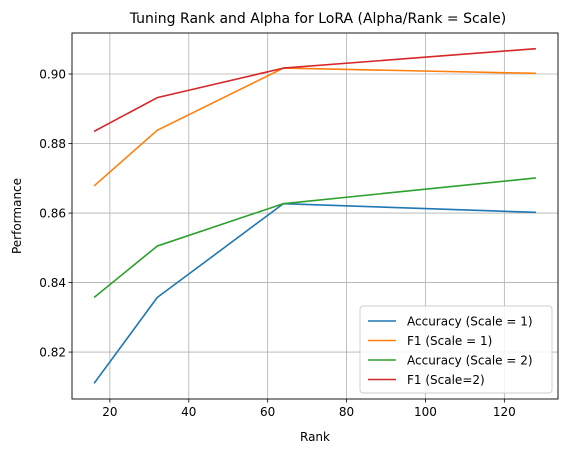 The height and width of the screenshot is (455, 576). What do you see at coordinates (267, 412) in the screenshot?
I see `x-tick-label: 60` at bounding box center [267, 412].